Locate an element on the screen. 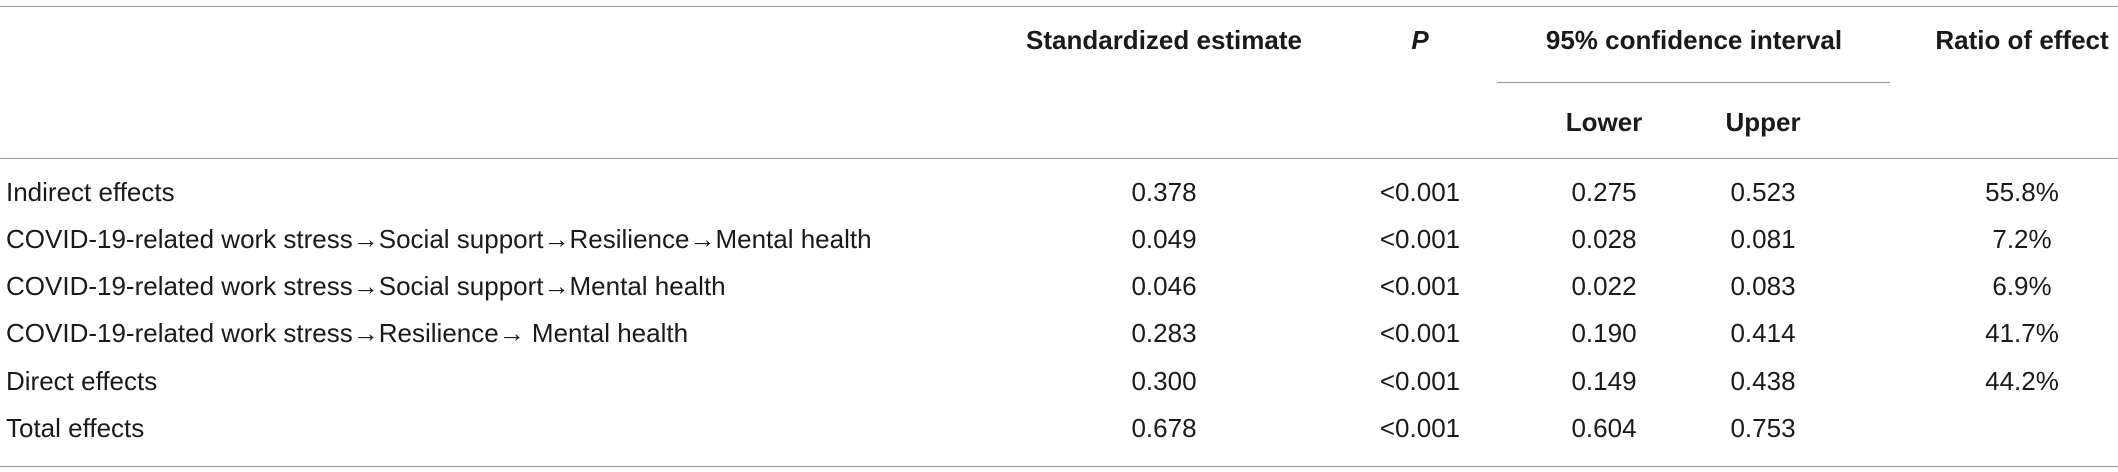  row-upper: 0.753 is located at coordinates (1763, 428).